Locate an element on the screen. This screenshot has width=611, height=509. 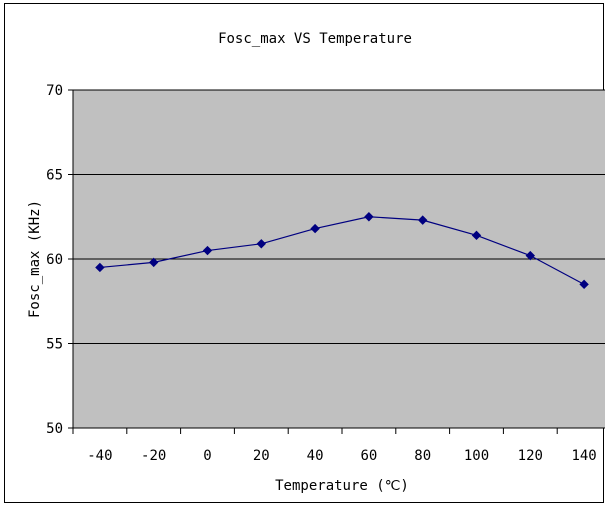
data-point--40 is located at coordinates (100, 267).